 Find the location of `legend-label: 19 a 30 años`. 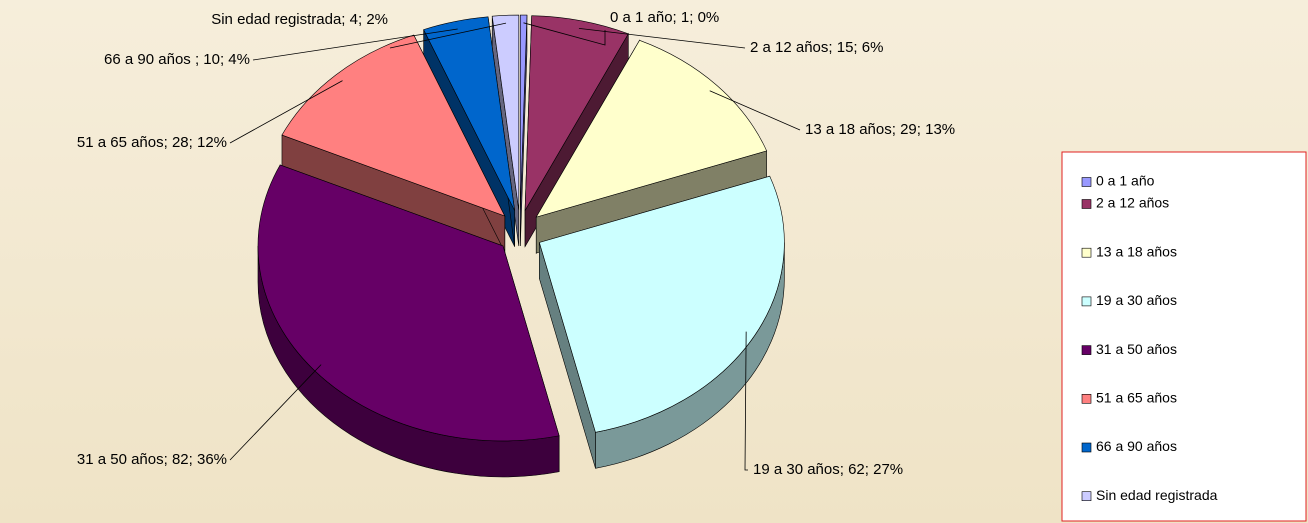

legend-label: 19 a 30 años is located at coordinates (1136, 300).